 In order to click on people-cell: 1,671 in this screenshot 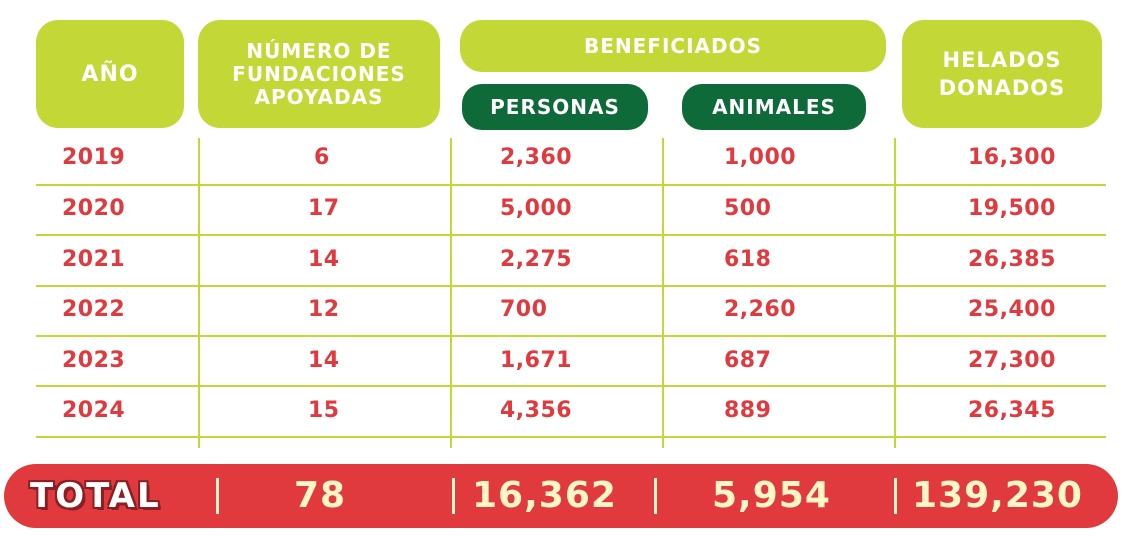, I will do `click(536, 360)`.